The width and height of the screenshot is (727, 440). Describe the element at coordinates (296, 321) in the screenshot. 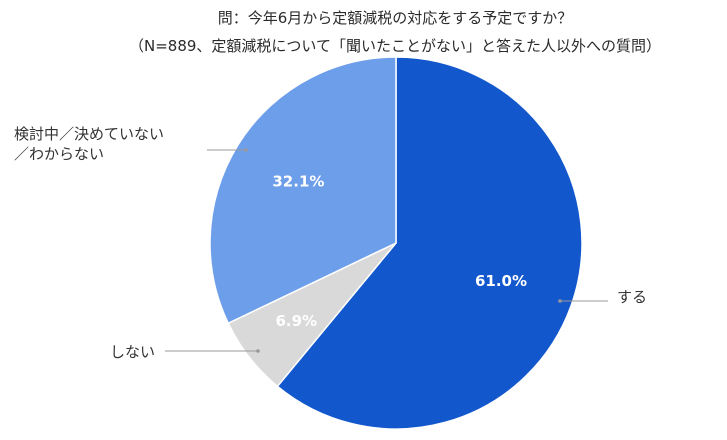

I see `slice-percent-label: 6.9%` at that location.